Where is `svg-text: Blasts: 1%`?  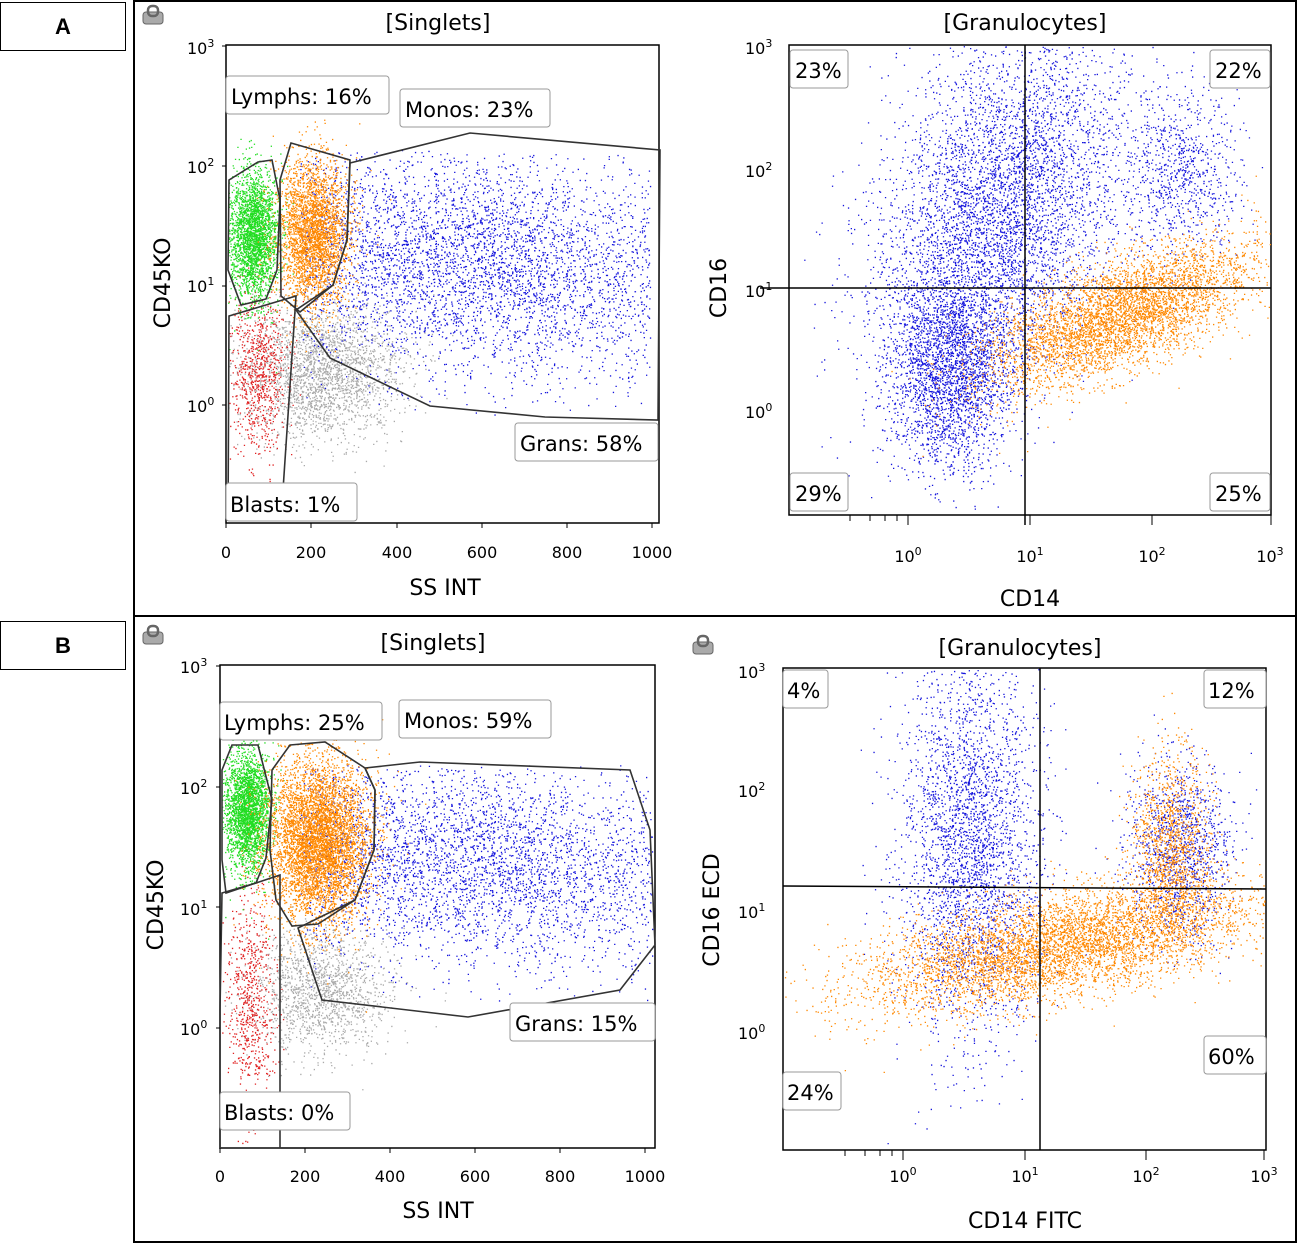
svg-text: Blasts: 1% is located at coordinates (285, 505).